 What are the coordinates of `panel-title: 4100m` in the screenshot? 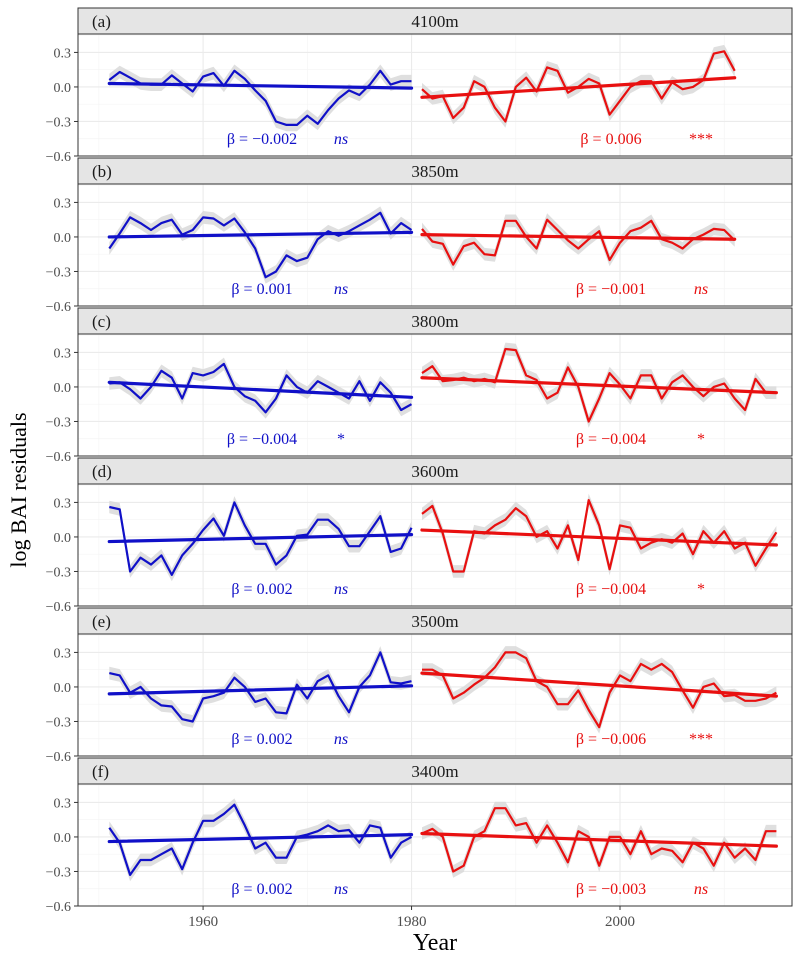 It's located at (434, 21).